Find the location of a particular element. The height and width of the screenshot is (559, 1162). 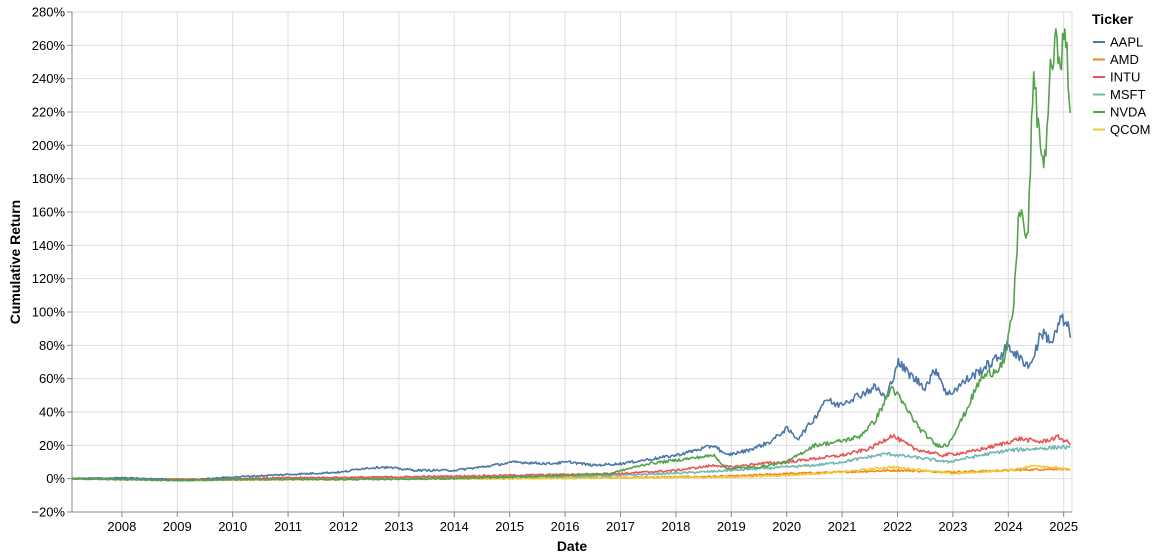

x-tick-label: 2014 is located at coordinates (454, 526).